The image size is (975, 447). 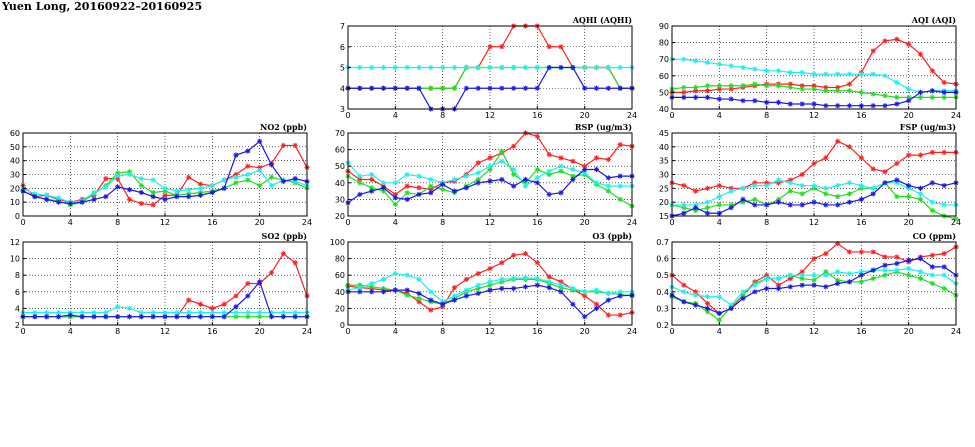 What do you see at coordinates (671, 222) in the screenshot?
I see `x-tick-label: 0` at bounding box center [671, 222].